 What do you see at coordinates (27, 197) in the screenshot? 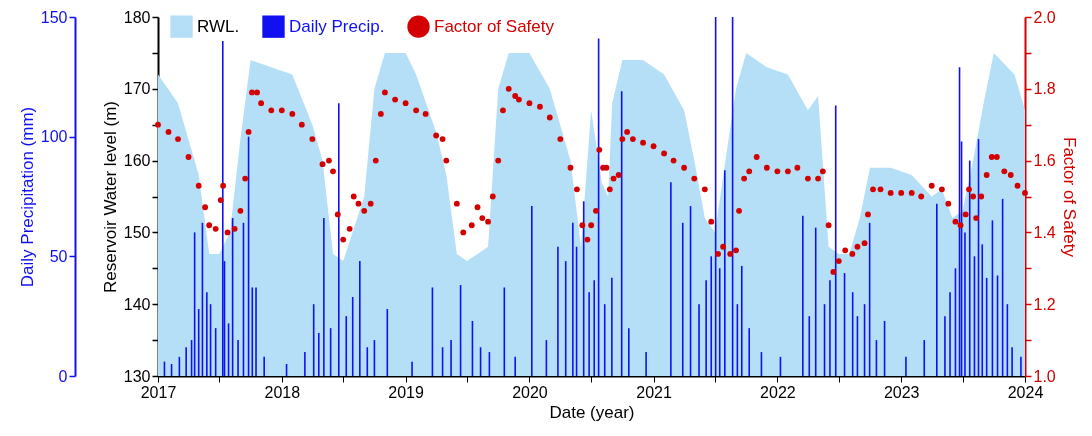
I see `y3-axis-title: Daily Precipitation (mm)` at bounding box center [27, 197].